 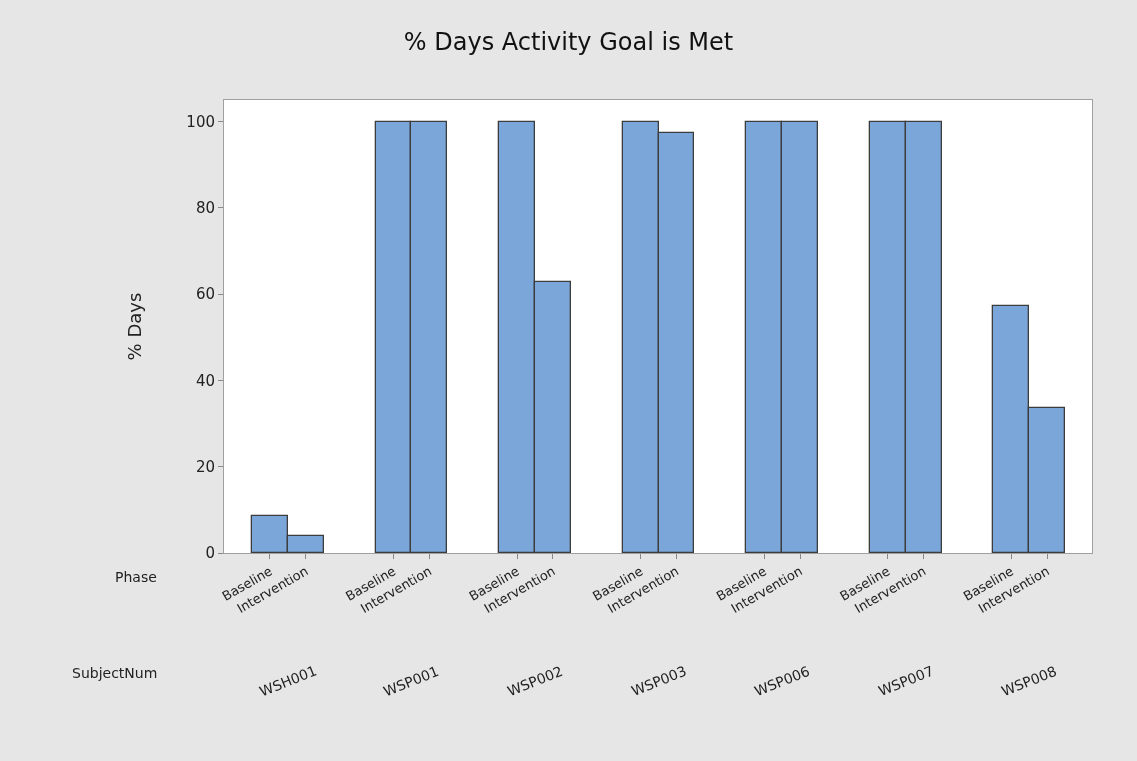 What do you see at coordinates (200, 121) in the screenshot?
I see `y-tick-label: 100` at bounding box center [200, 121].